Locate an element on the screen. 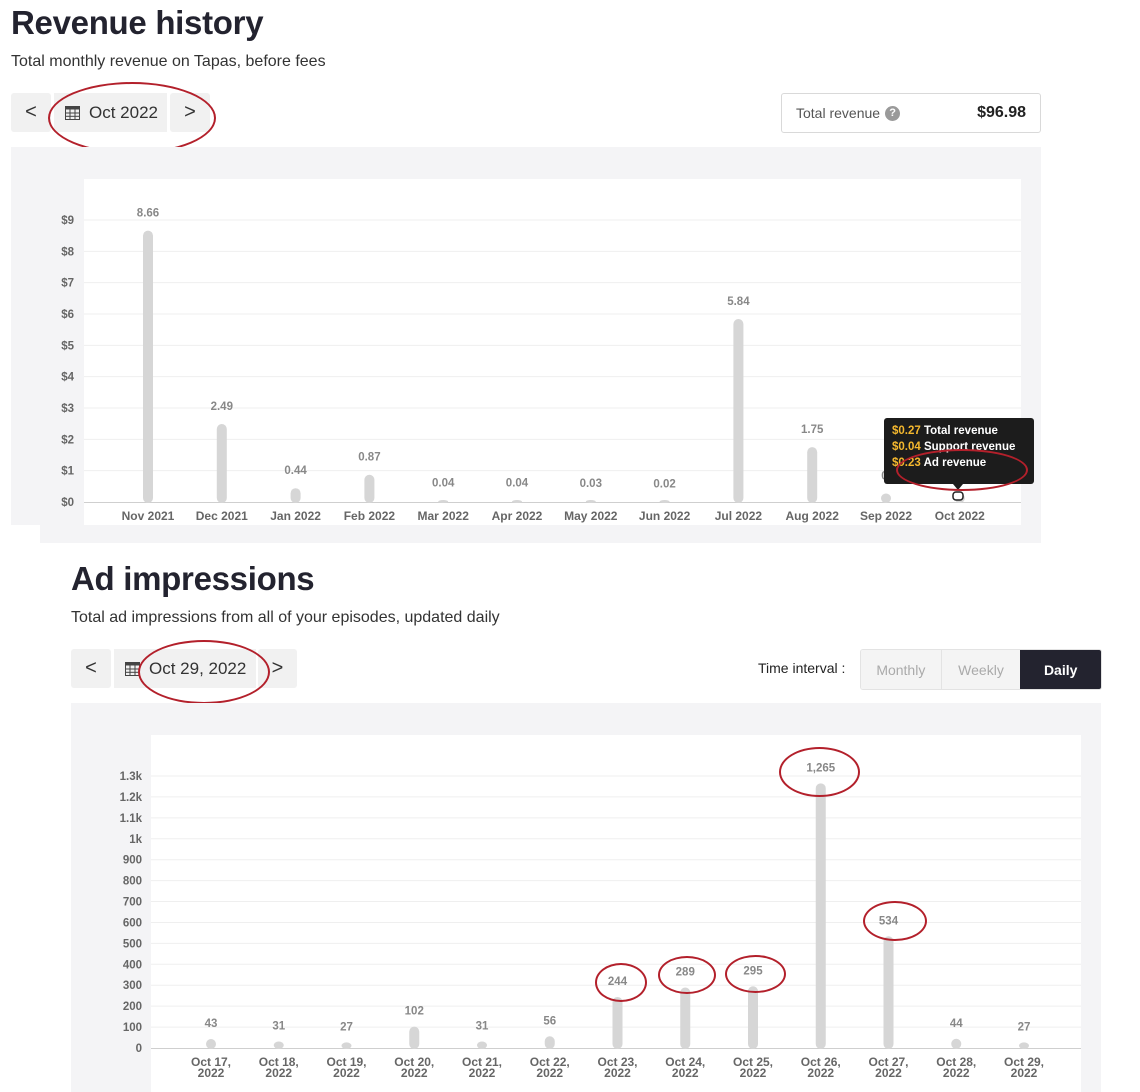 The image size is (1140, 1092). y-tick-label: 1.3k is located at coordinates (131, 777).